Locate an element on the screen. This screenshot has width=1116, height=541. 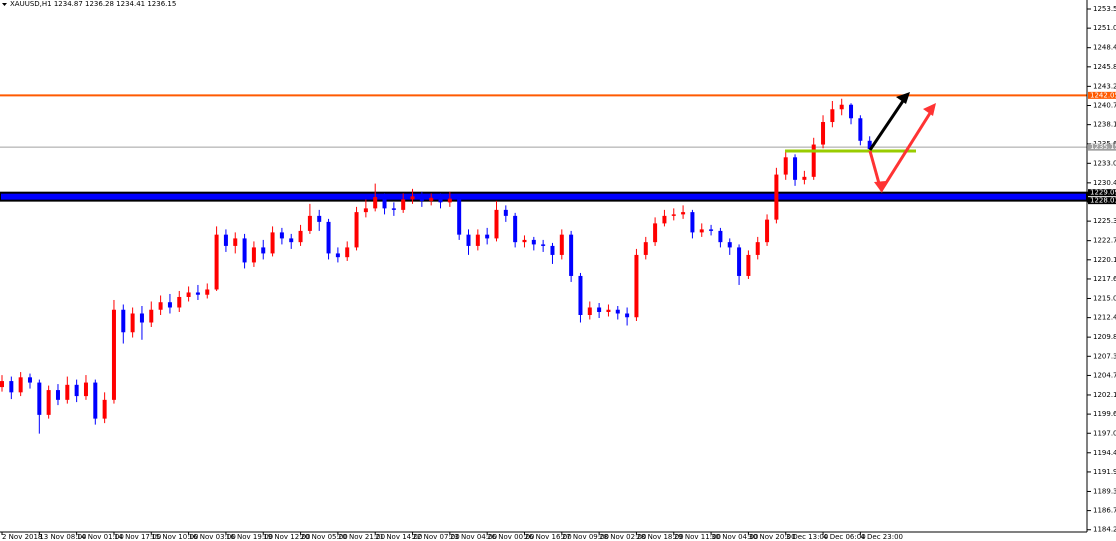
level-label: 1228.03 is located at coordinates (1103, 201).